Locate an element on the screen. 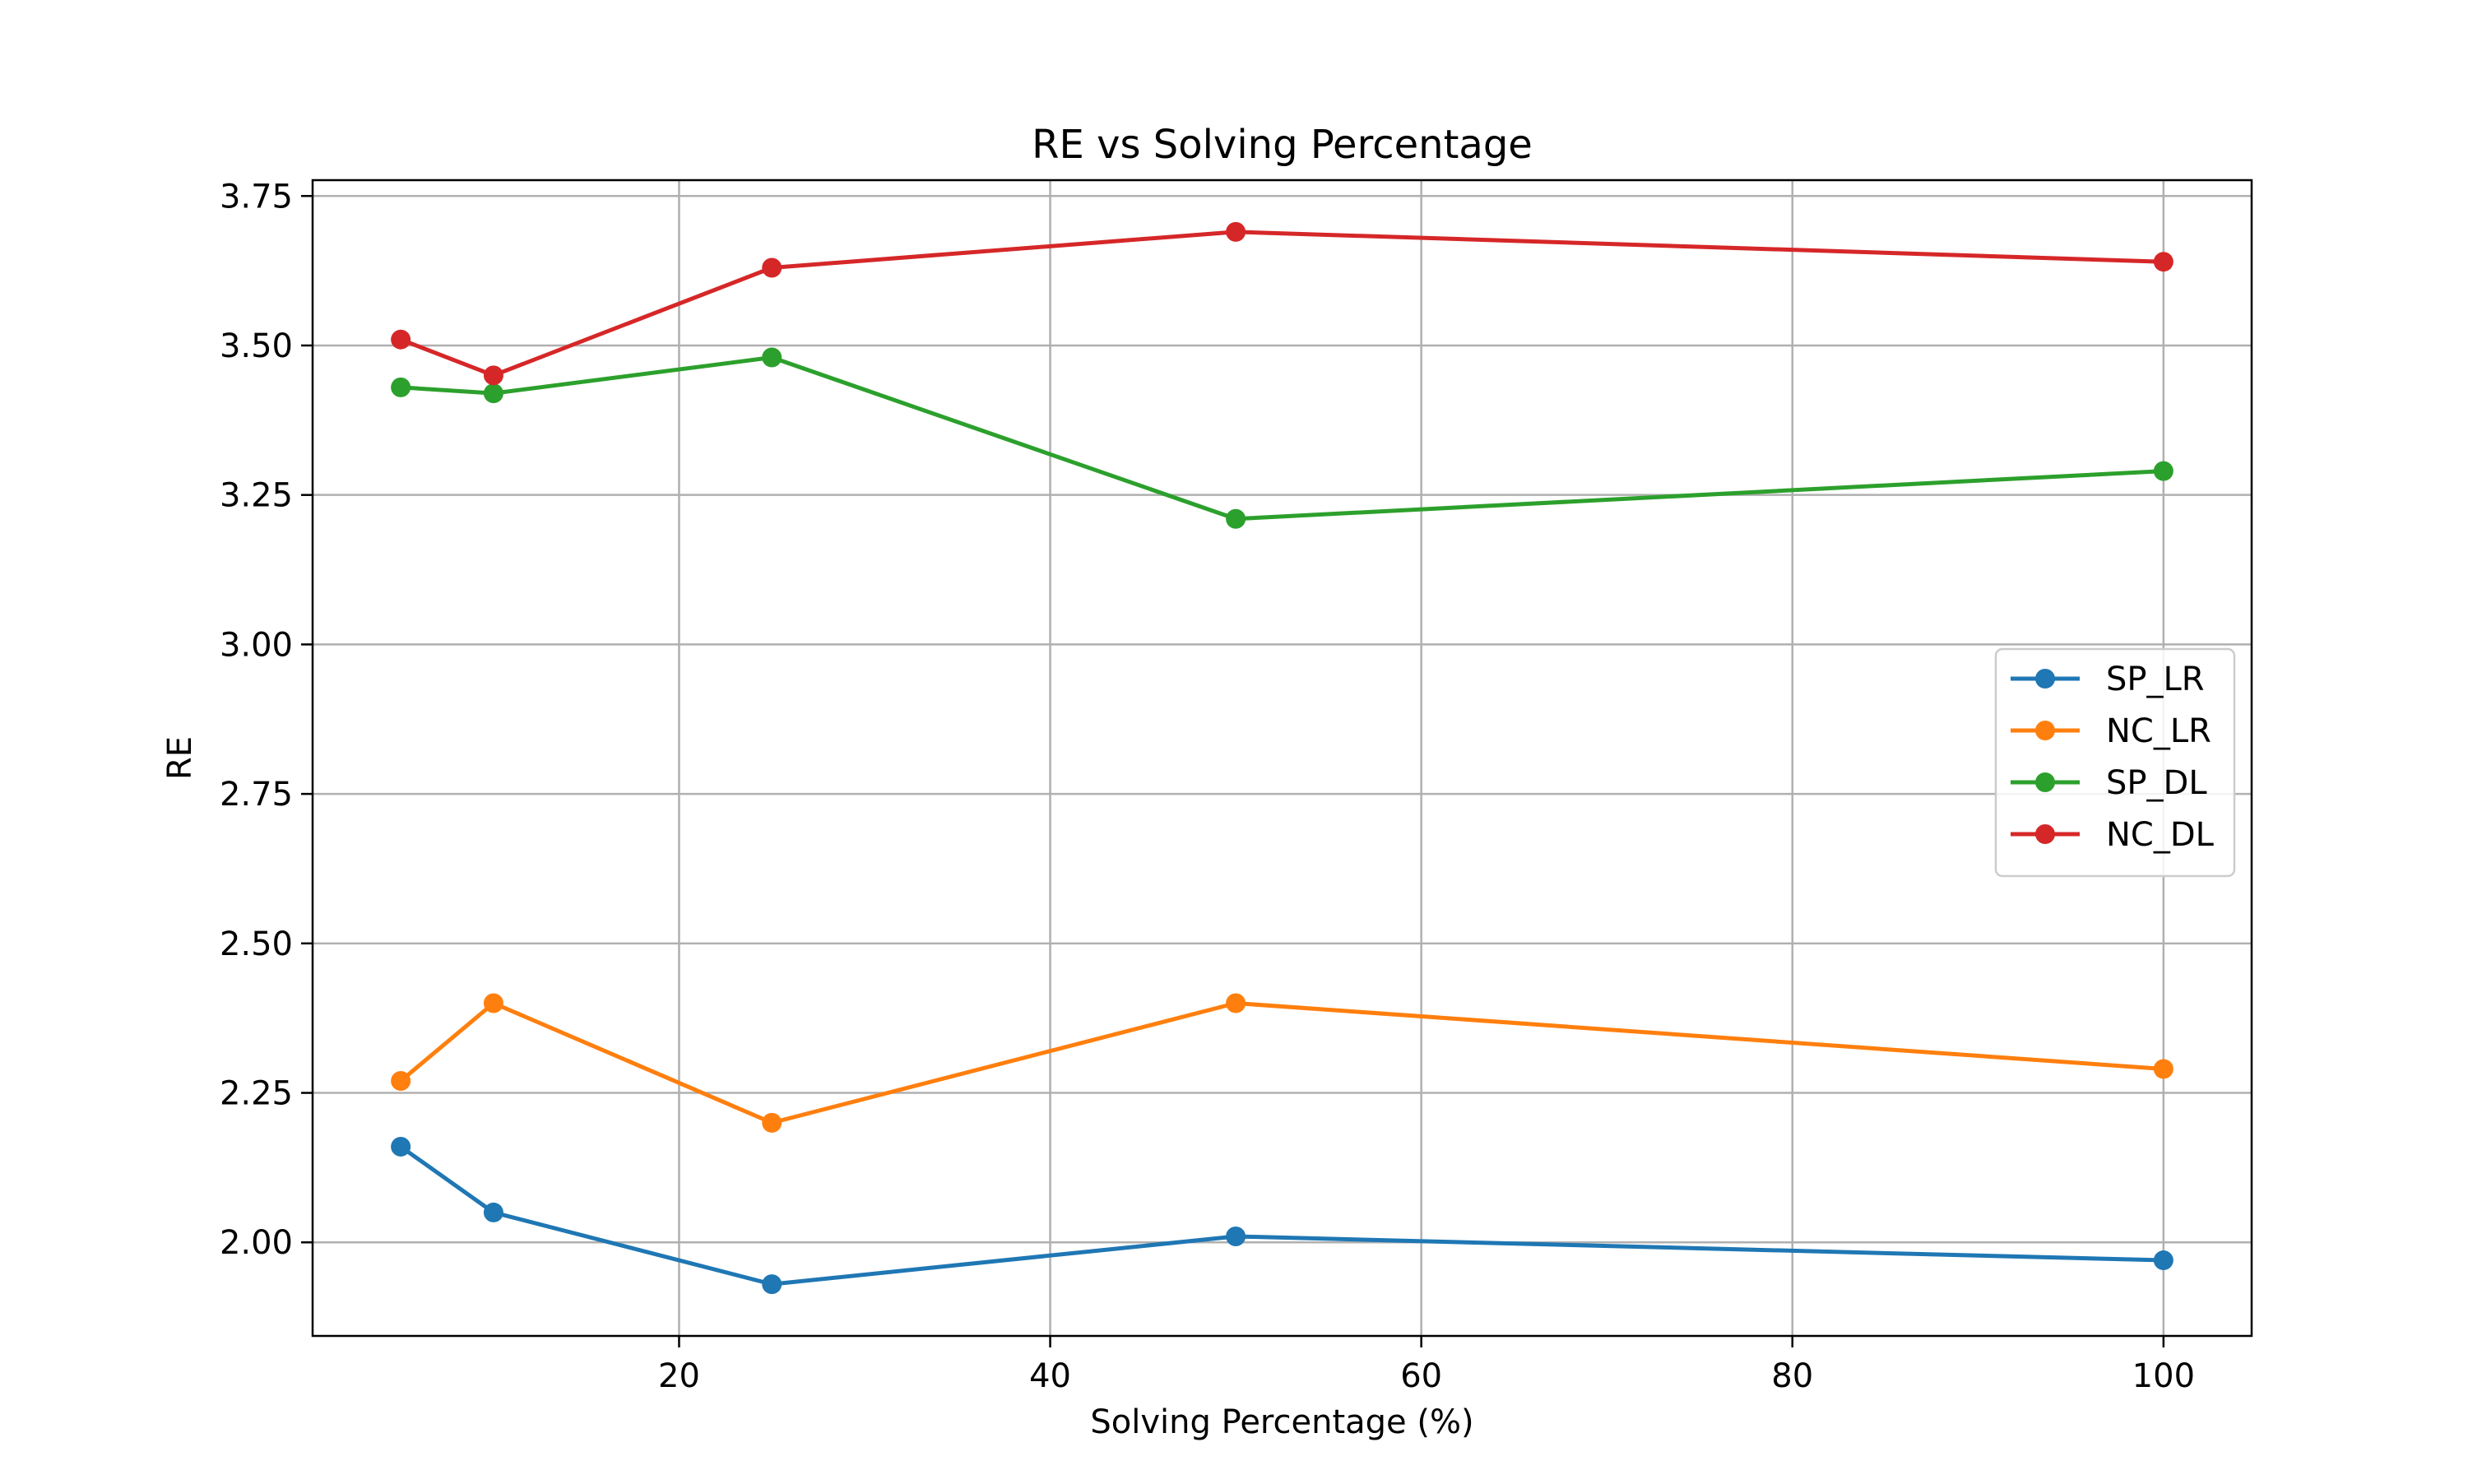  x-tick-label: 20 is located at coordinates (679, 1376).